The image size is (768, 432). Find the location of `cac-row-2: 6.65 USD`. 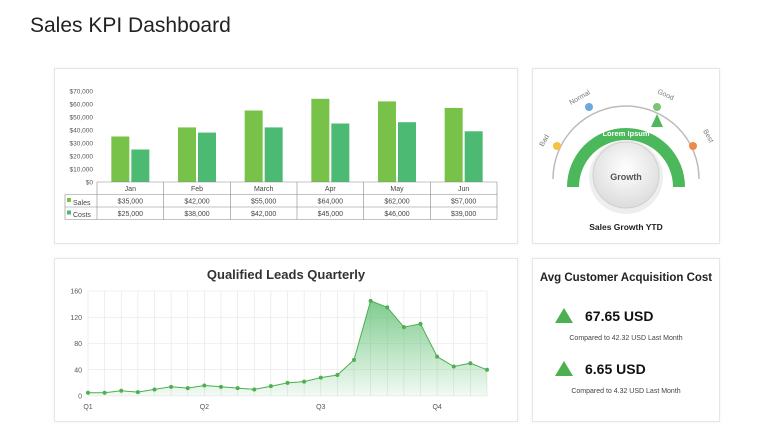

cac-row-2: 6.65 USD is located at coordinates (600, 369).